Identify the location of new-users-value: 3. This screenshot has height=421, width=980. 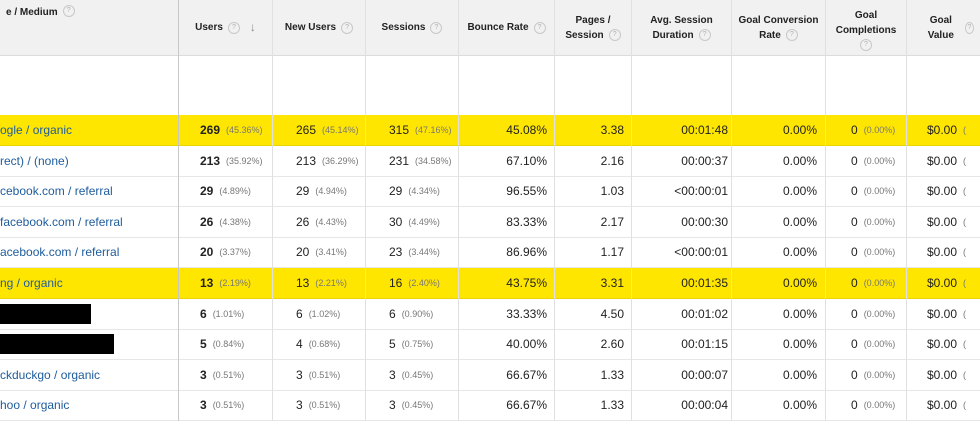
(299, 375).